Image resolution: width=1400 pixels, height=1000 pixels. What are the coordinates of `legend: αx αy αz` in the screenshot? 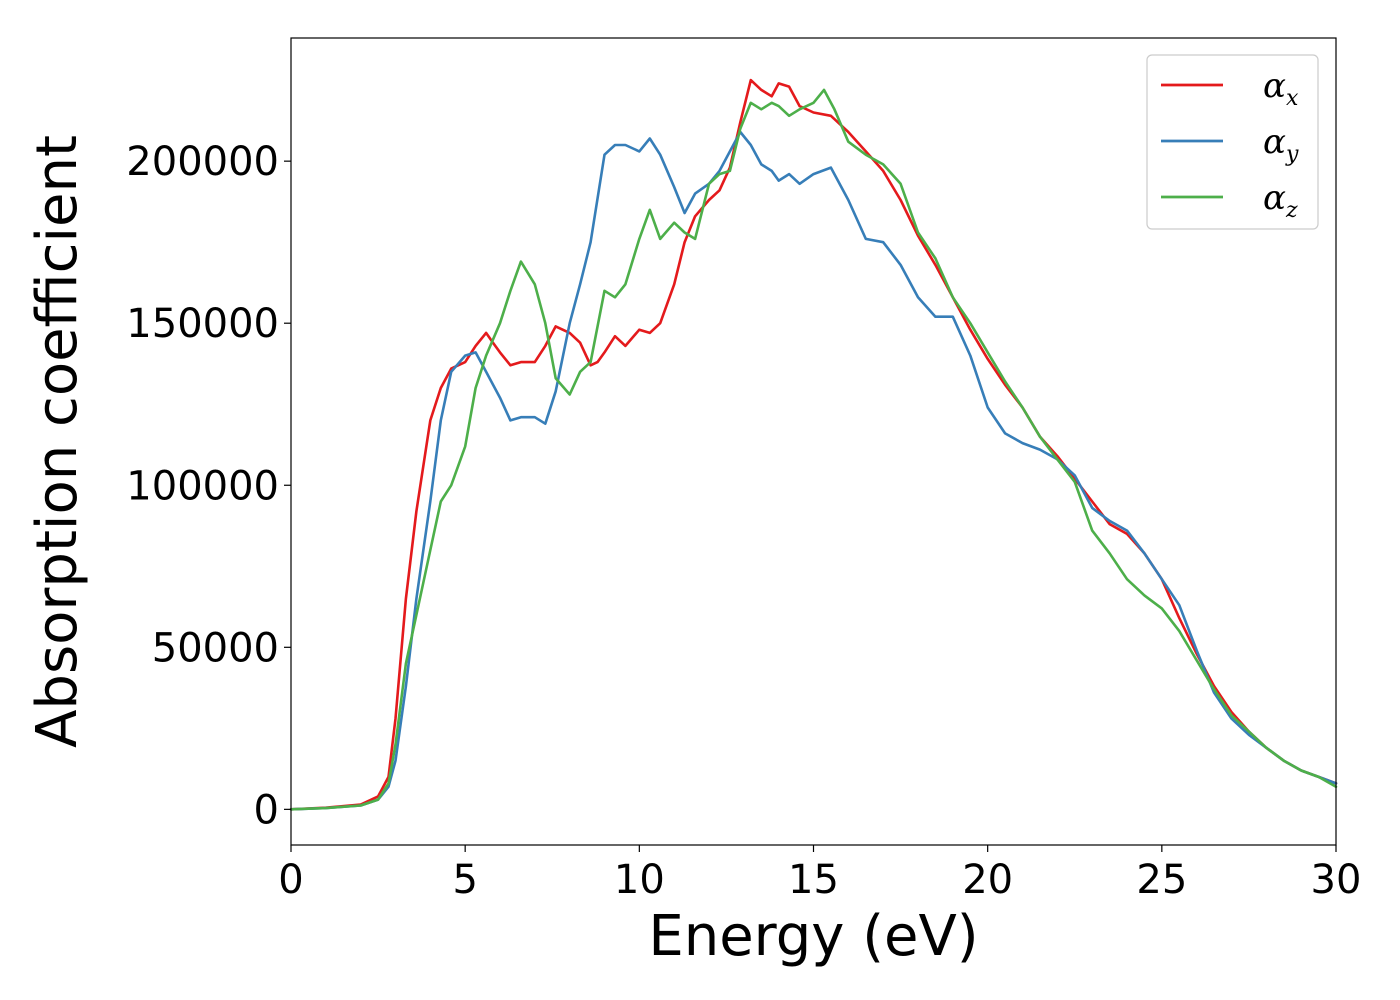 It's located at (1232, 142).